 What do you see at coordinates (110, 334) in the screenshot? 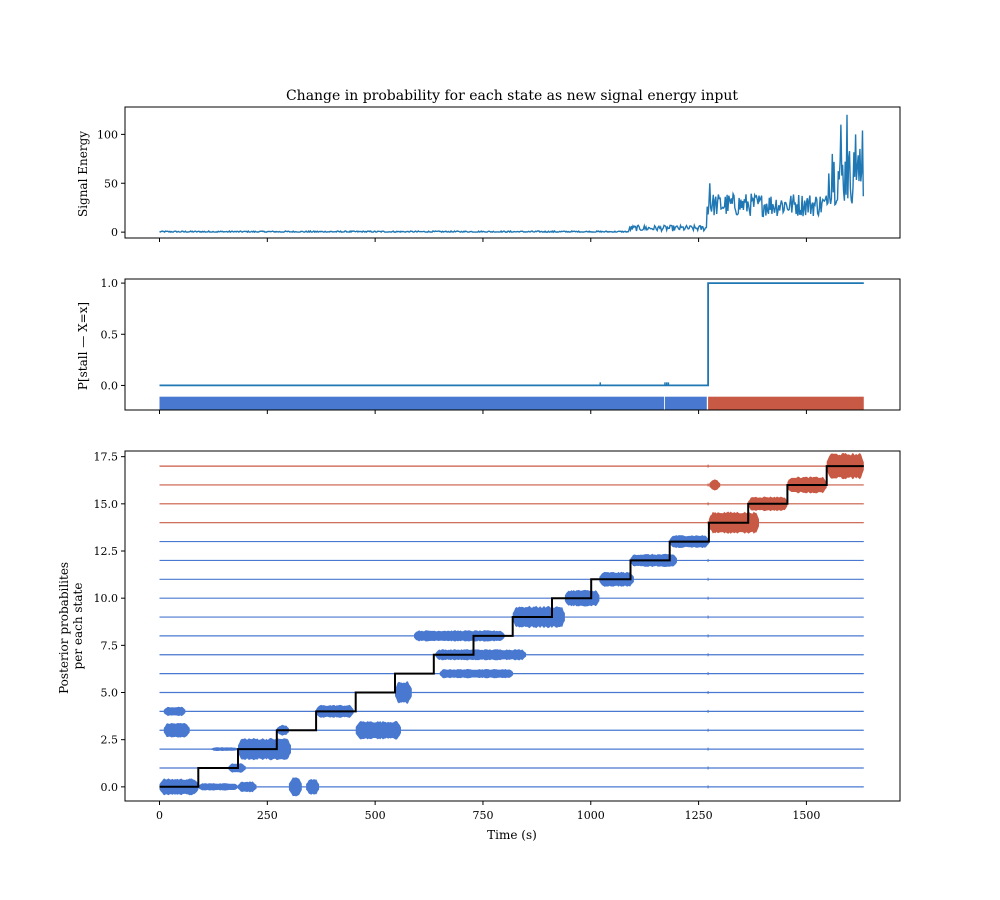
I see `prob-ytick-label: 0.5` at bounding box center [110, 334].